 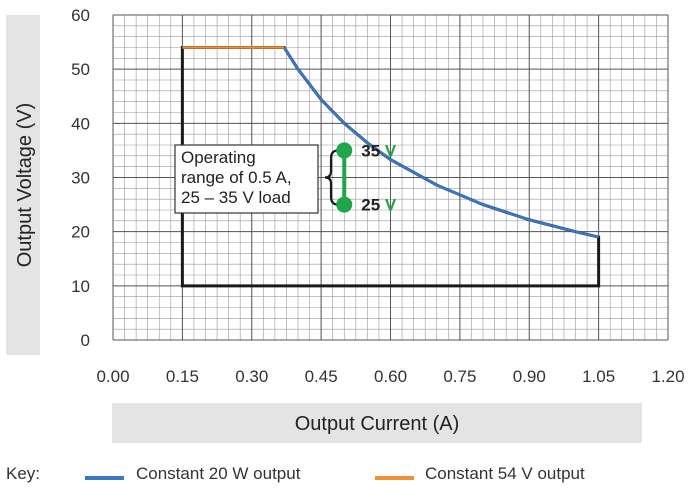 What do you see at coordinates (80, 123) in the screenshot?
I see `y-tick-label: 40` at bounding box center [80, 123].